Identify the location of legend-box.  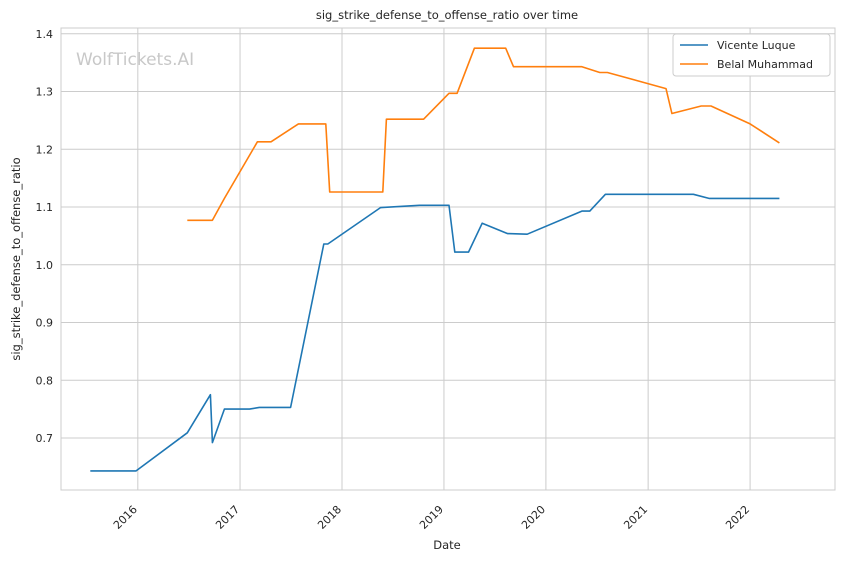
(751, 55).